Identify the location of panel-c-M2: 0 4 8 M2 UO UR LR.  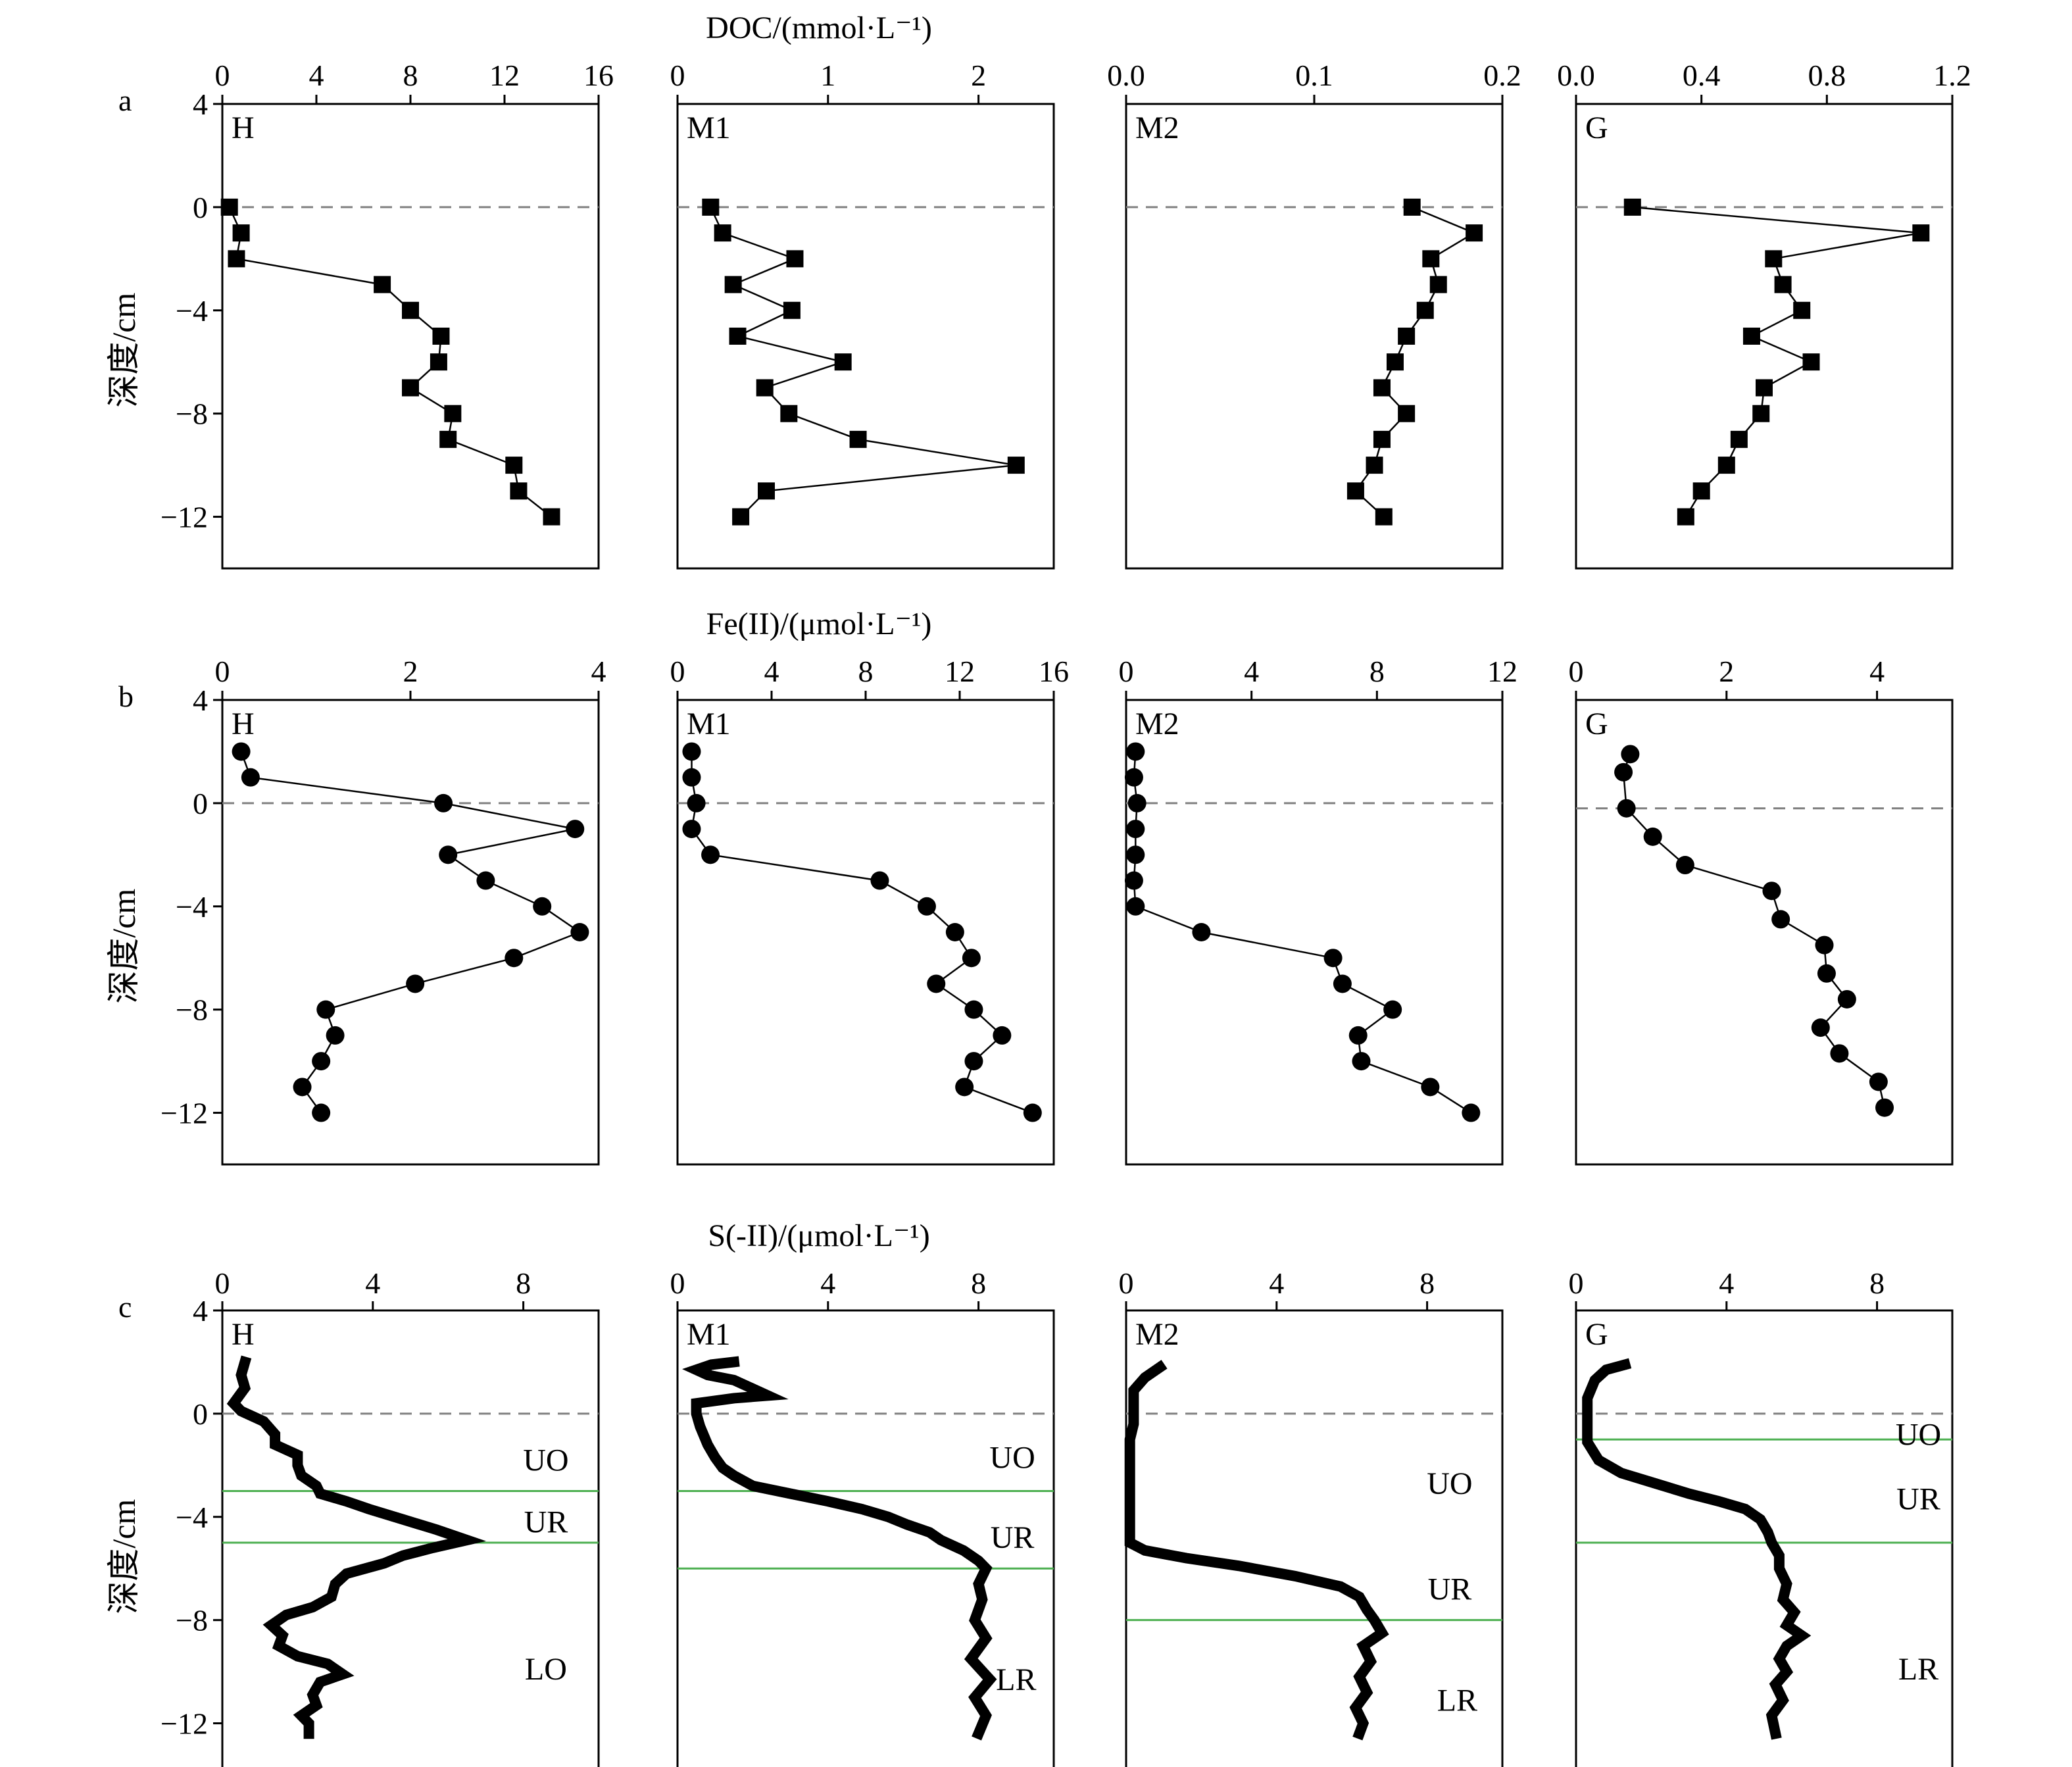
(1311, 1516).